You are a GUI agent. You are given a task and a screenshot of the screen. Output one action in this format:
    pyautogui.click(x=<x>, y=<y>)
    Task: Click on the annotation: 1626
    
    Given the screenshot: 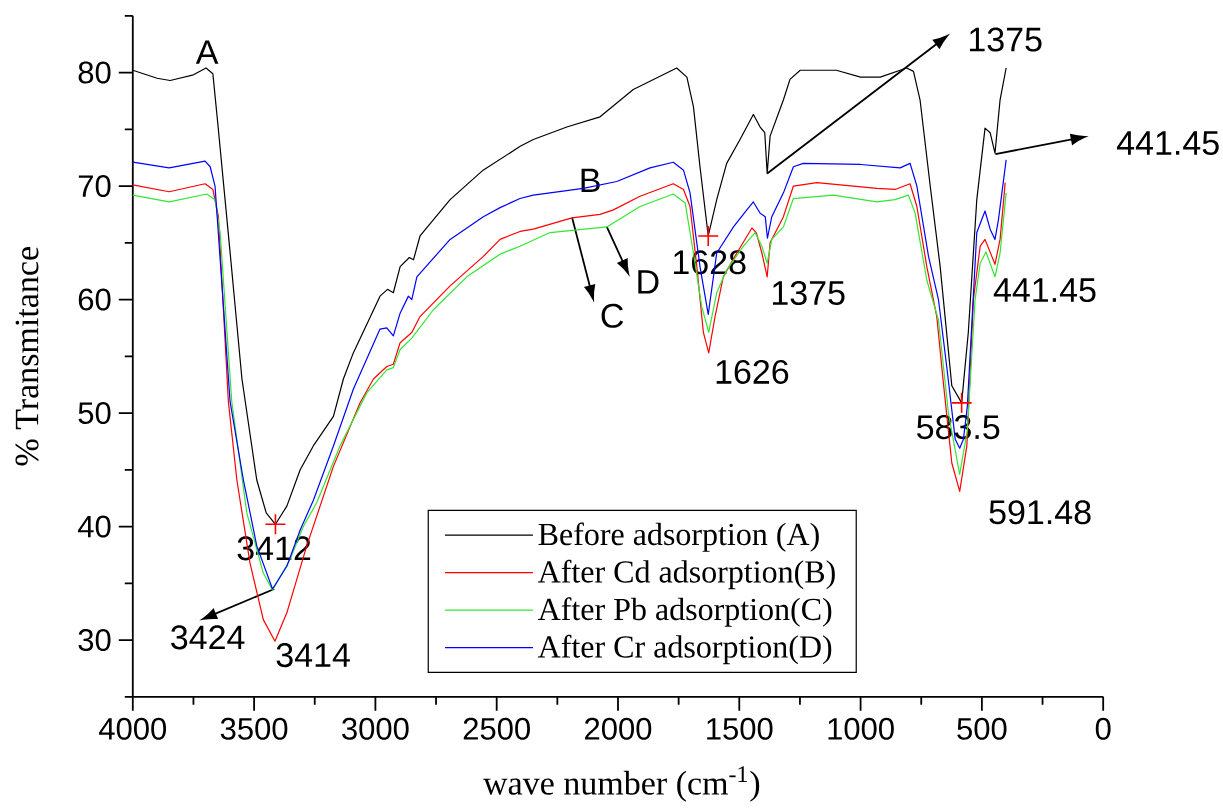 What is the action you would take?
    pyautogui.click(x=752, y=371)
    